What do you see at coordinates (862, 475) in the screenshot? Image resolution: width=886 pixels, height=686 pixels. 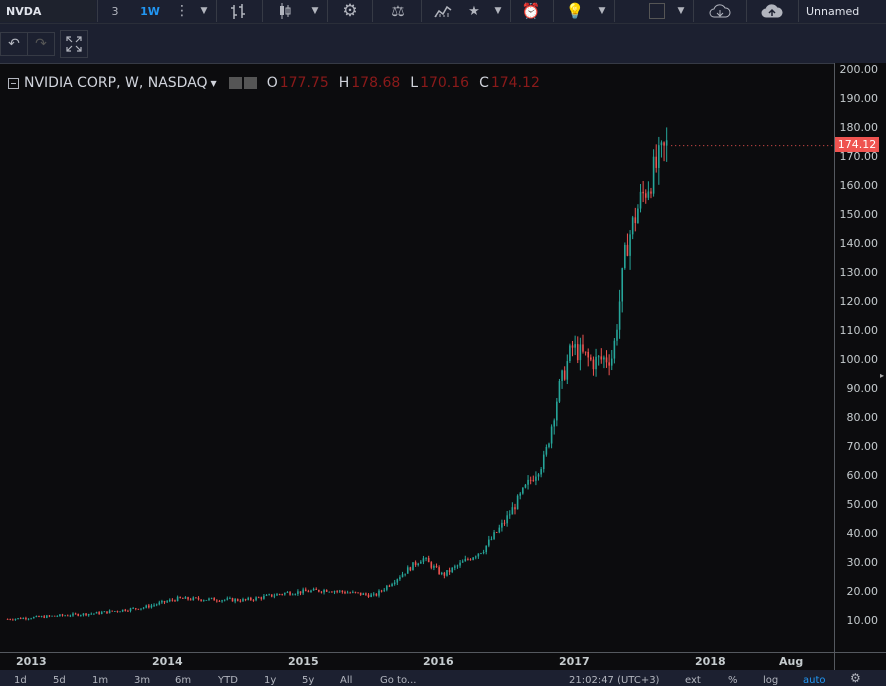 I see `price-tick: 60.00` at bounding box center [862, 475].